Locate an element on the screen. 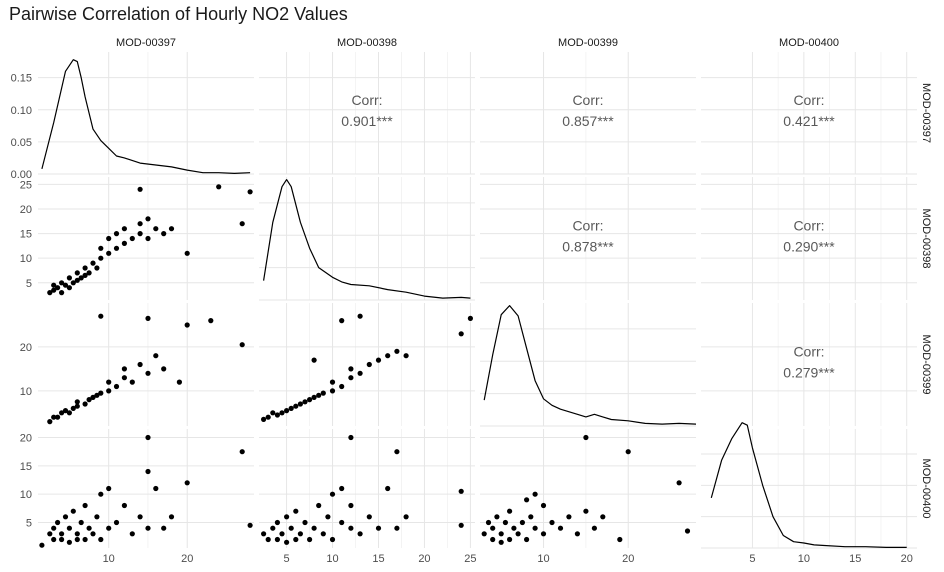 This screenshot has width=944, height=572. y-tick-label: 0.05 is located at coordinates (21, 143).